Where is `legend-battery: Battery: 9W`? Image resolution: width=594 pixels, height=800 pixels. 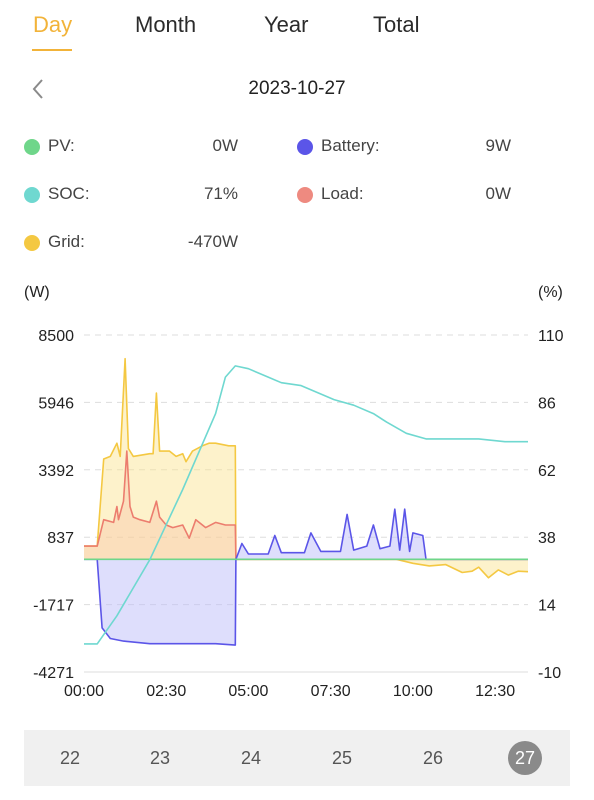 legend-battery: Battery: 9W is located at coordinates (407, 148).